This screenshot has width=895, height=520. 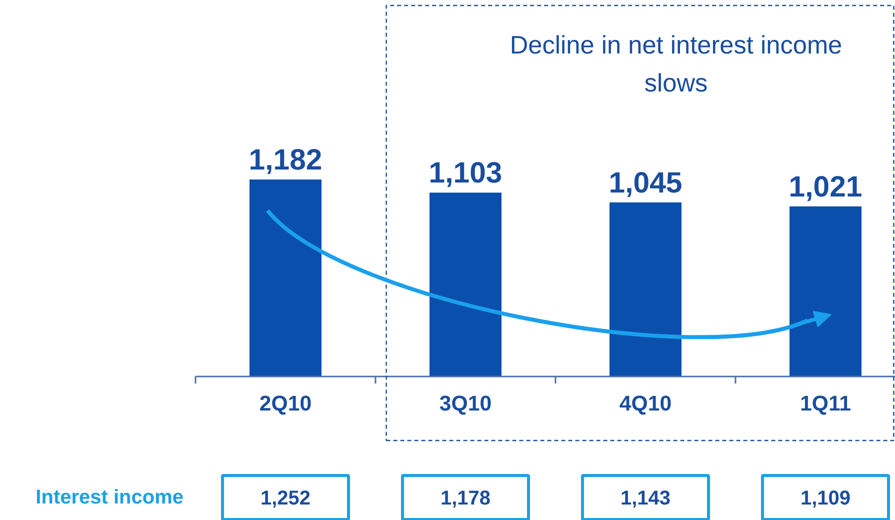 I want to click on data-label: 1,045, so click(x=645, y=183).